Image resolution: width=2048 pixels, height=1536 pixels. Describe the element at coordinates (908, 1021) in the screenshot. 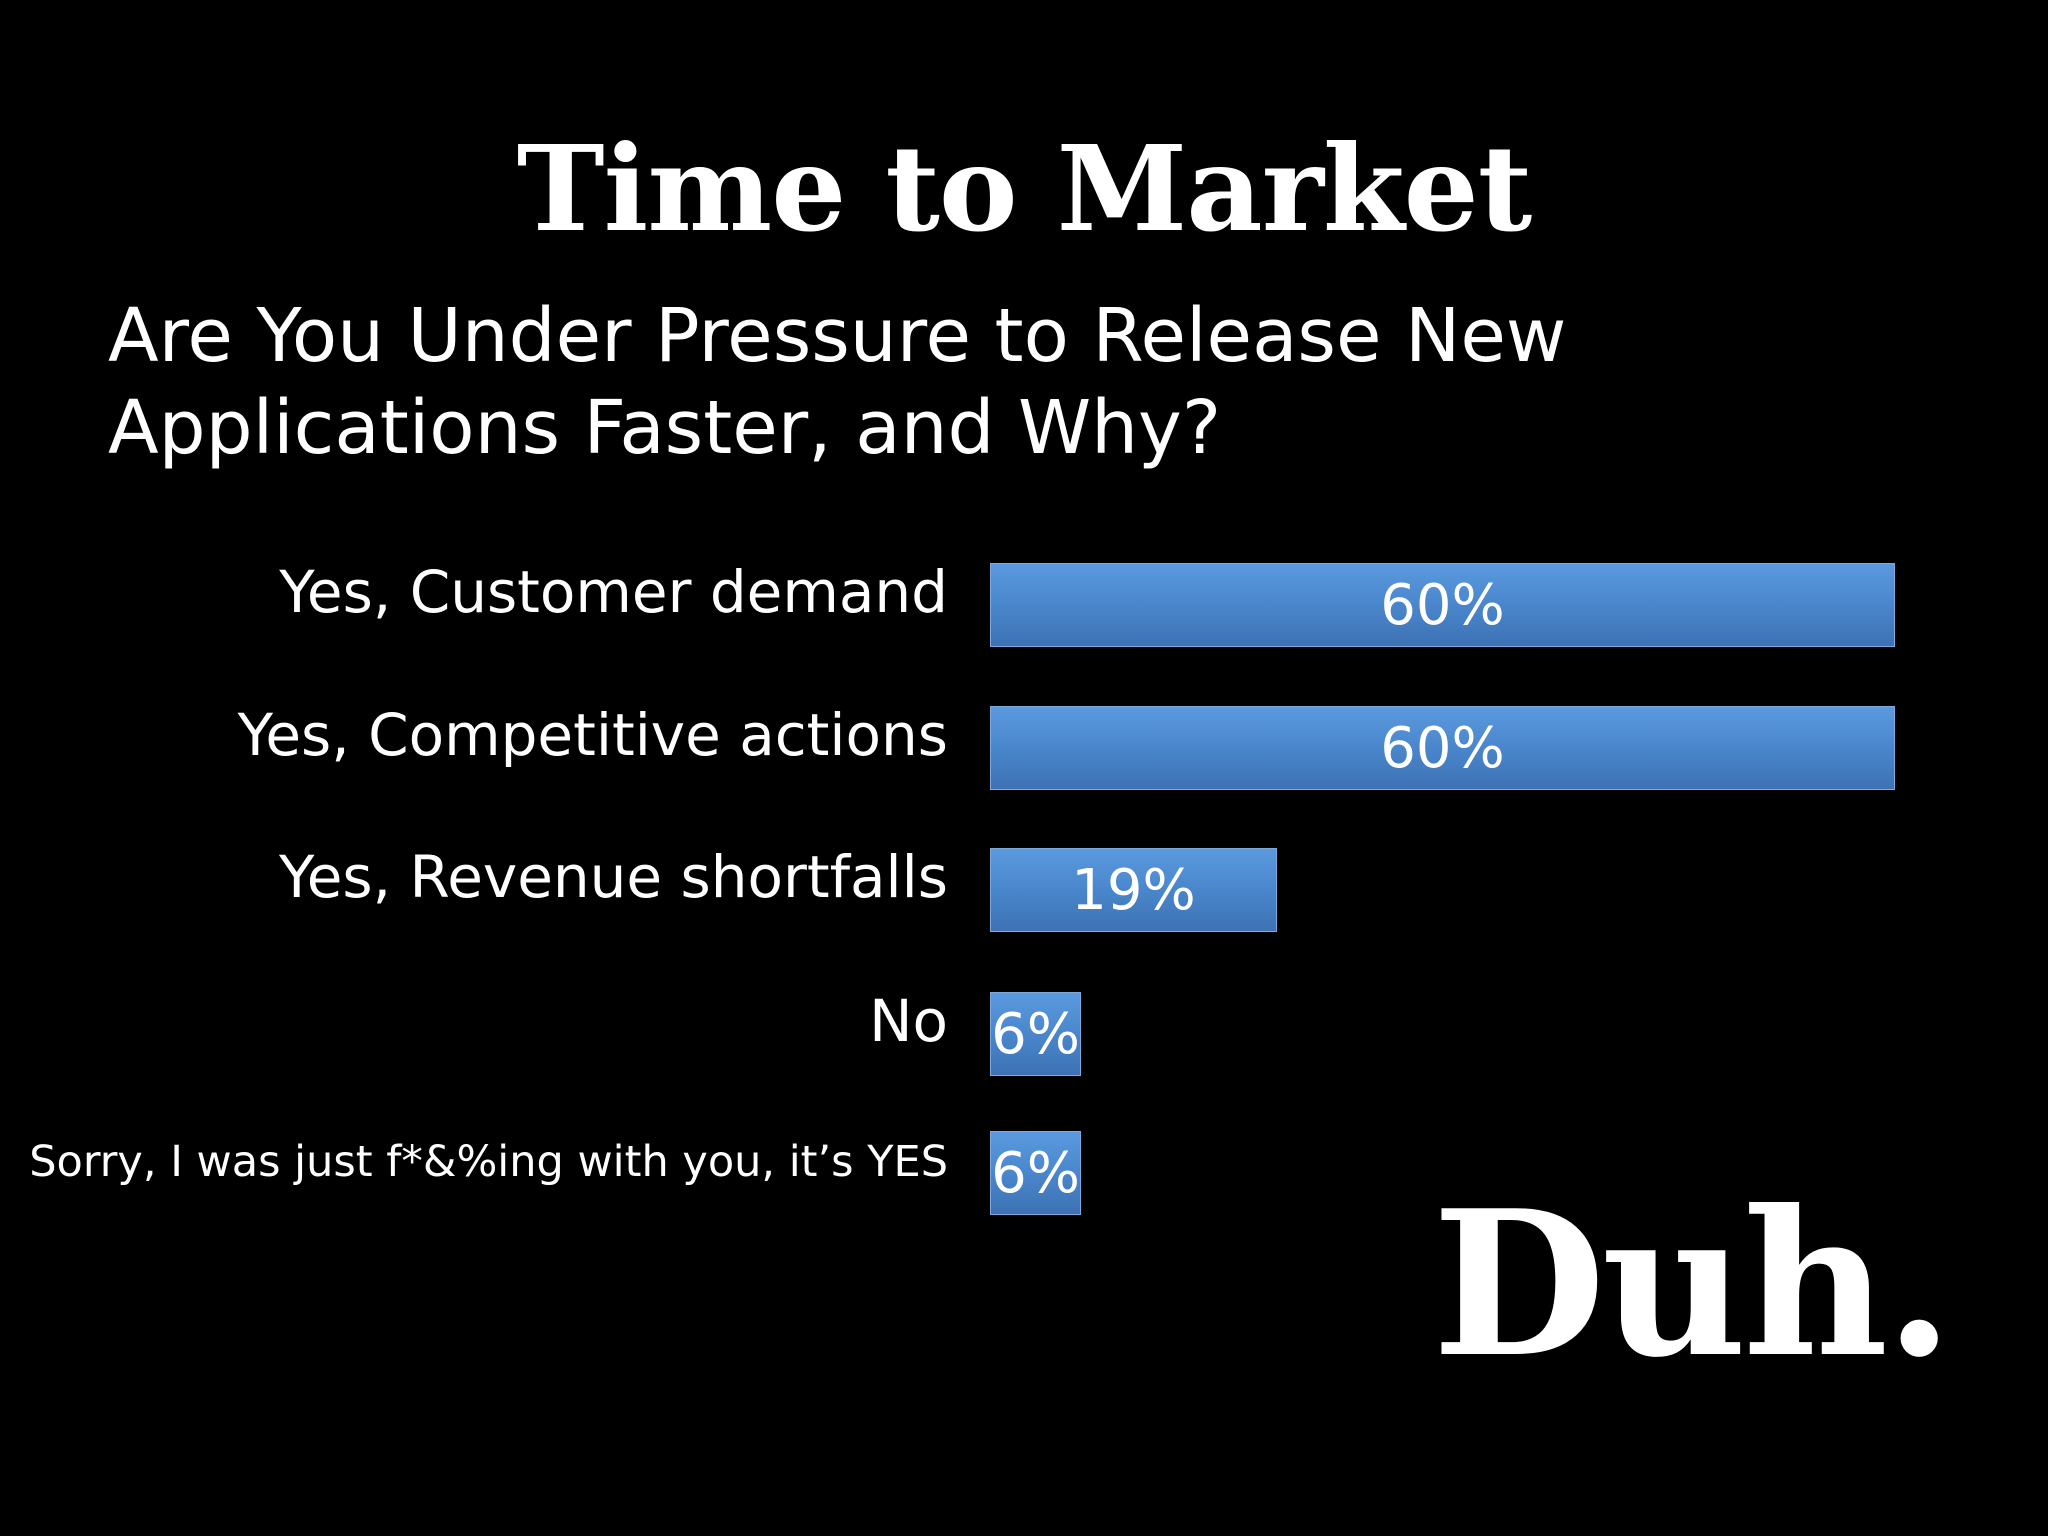

I see `bar-label: No` at that location.